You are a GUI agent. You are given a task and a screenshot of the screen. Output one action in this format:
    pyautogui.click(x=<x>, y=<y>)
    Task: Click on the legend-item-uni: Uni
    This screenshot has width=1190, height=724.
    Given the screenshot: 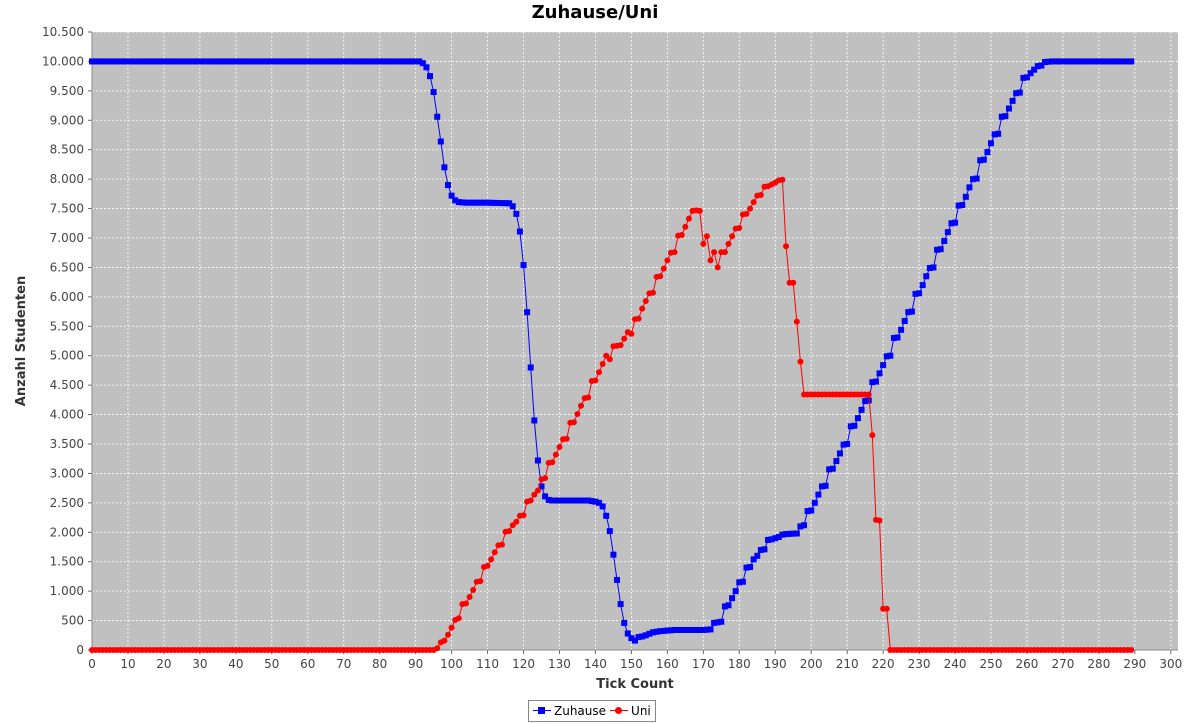 What is the action you would take?
    pyautogui.click(x=630, y=711)
    